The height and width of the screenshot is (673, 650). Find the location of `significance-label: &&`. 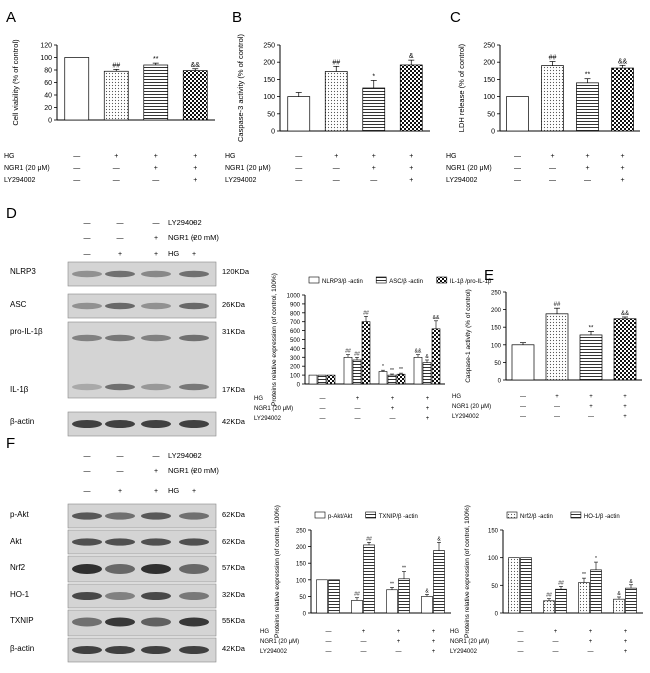

significance-label: && is located at coordinates (196, 65).